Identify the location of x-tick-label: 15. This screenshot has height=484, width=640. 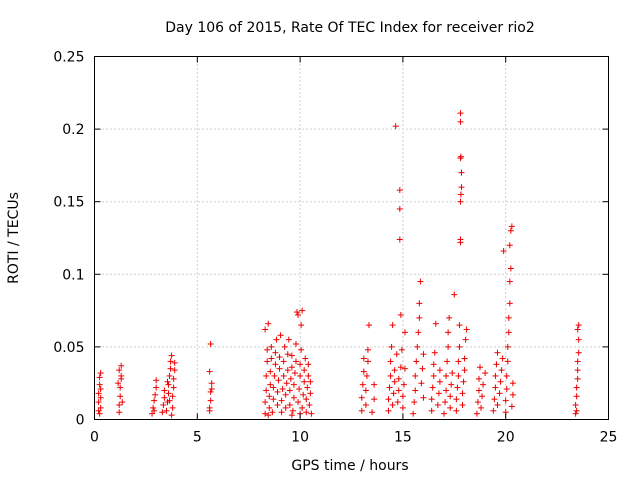
(403, 438).